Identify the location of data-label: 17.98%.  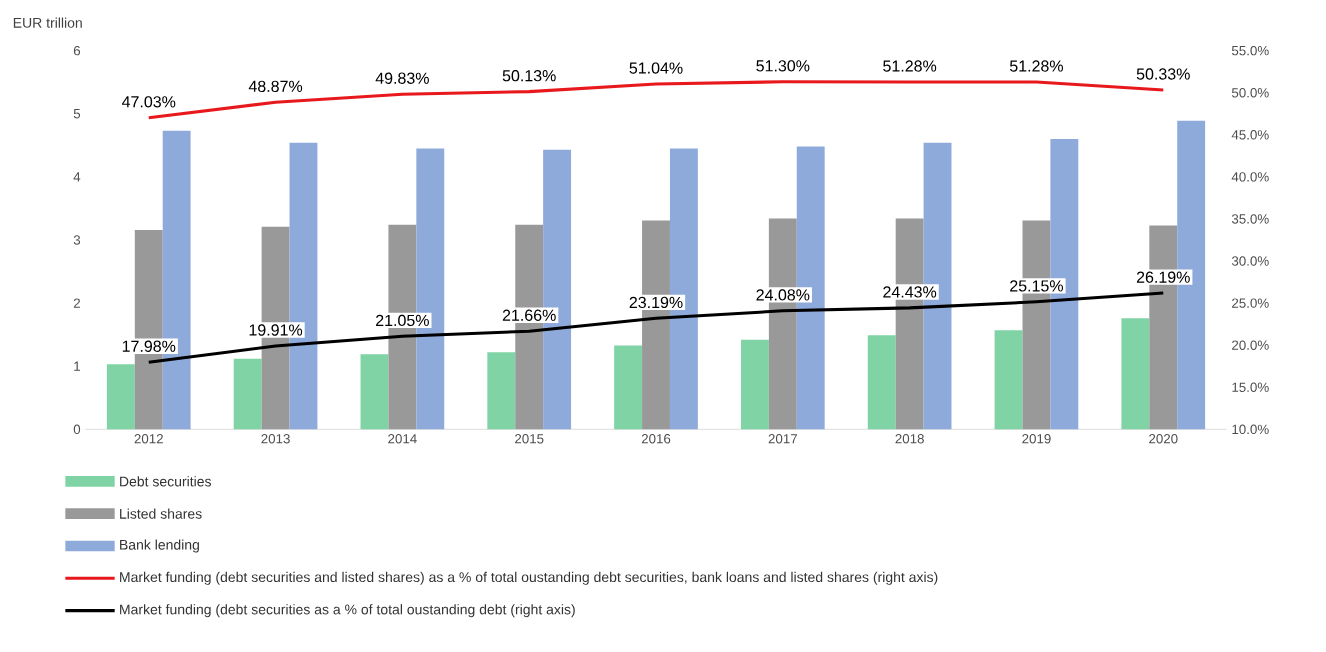
(149, 346).